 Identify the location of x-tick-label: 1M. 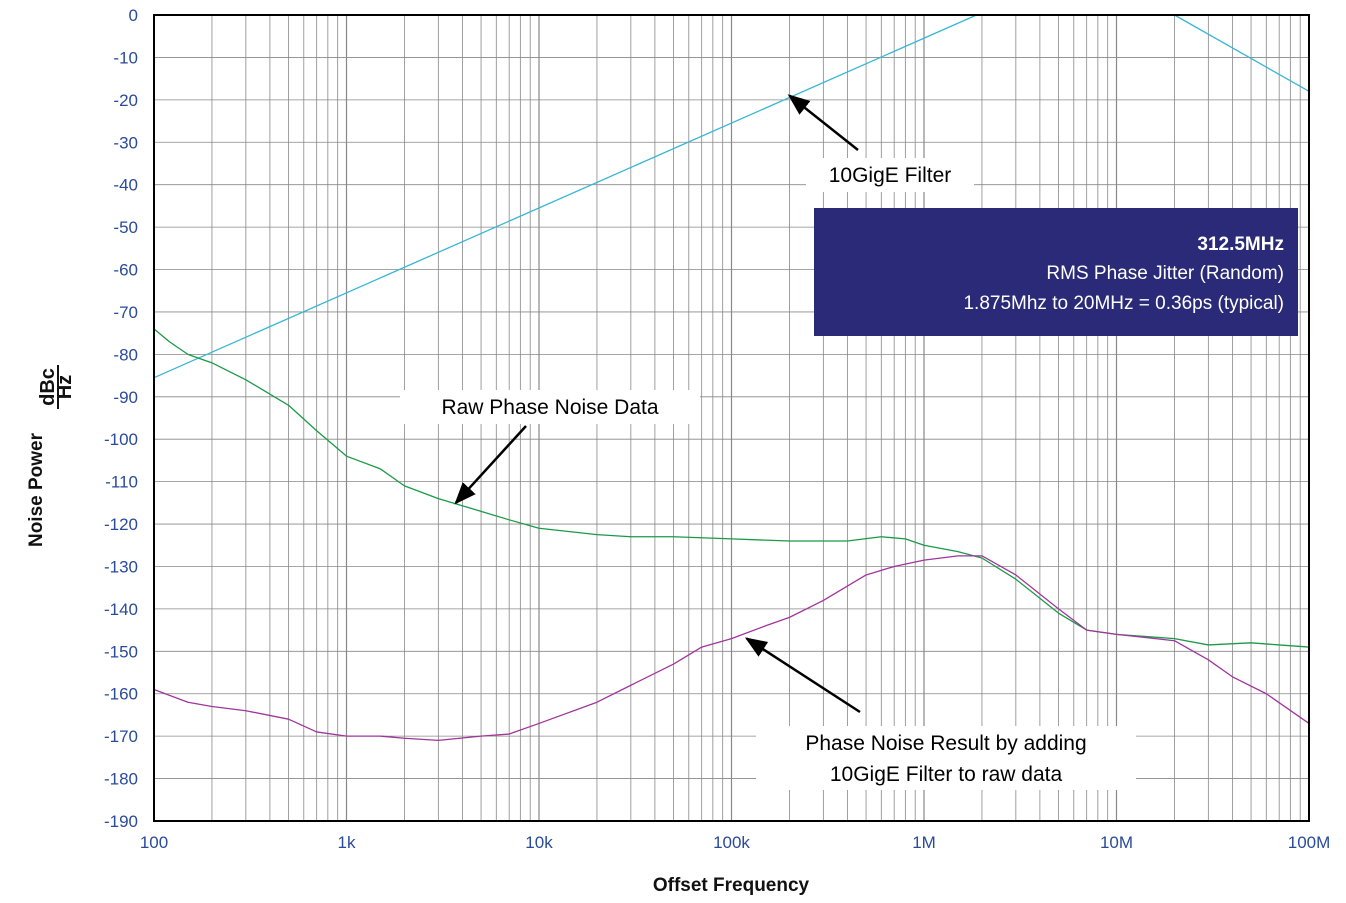
(924, 842).